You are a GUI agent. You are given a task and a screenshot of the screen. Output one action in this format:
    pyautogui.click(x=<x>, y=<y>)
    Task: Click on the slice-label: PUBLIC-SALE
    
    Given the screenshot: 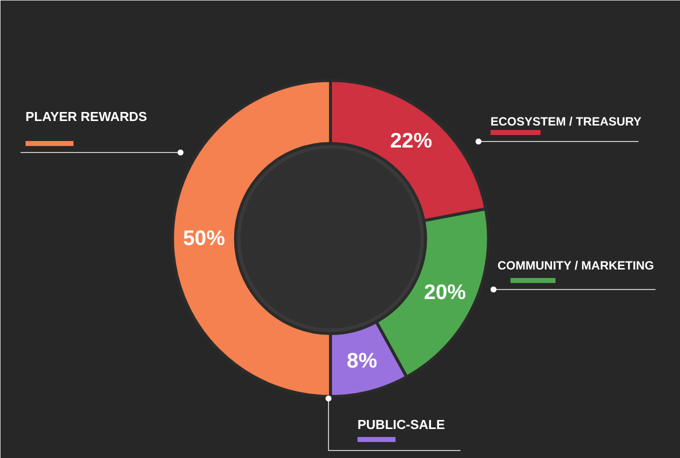 What is the action you would take?
    pyautogui.click(x=402, y=424)
    